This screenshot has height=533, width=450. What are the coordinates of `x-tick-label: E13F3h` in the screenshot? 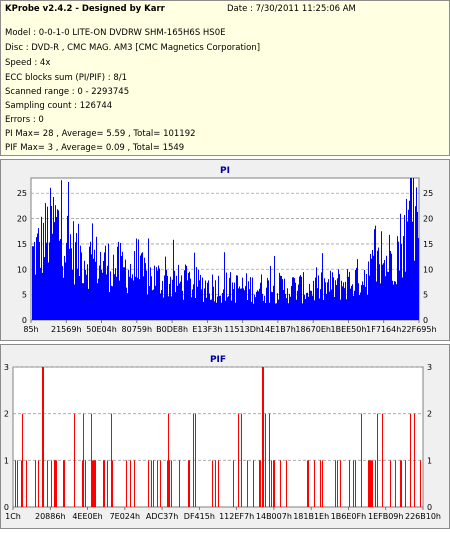 It's located at (207, 329).